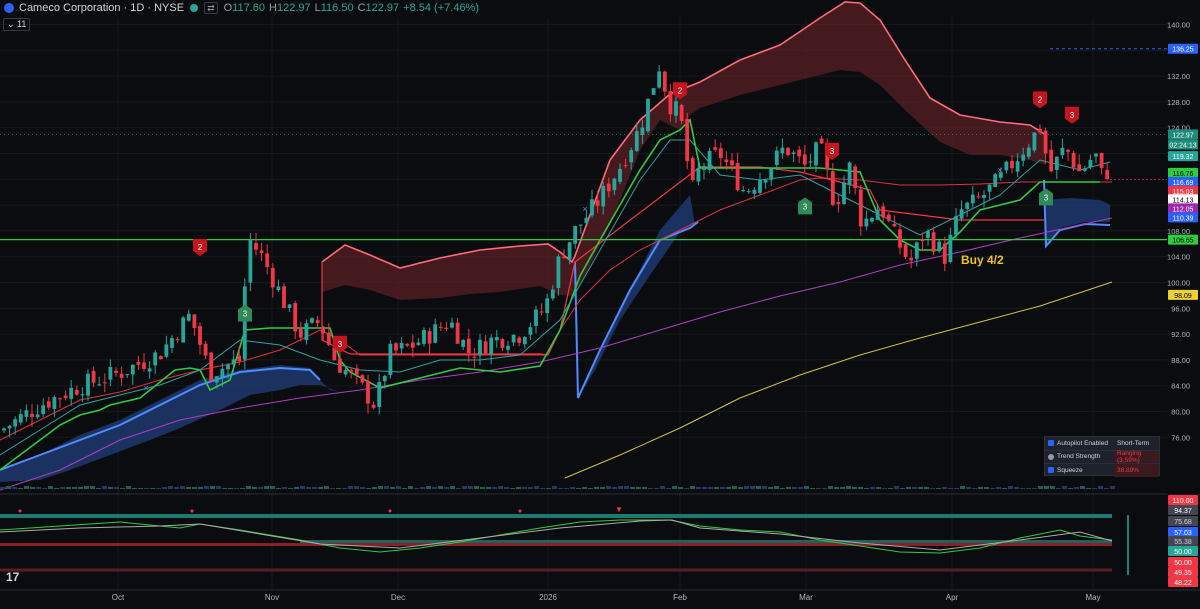 The height and width of the screenshot is (609, 1200). What do you see at coordinates (192, 511) in the screenshot?
I see `osc-dot` at bounding box center [192, 511].